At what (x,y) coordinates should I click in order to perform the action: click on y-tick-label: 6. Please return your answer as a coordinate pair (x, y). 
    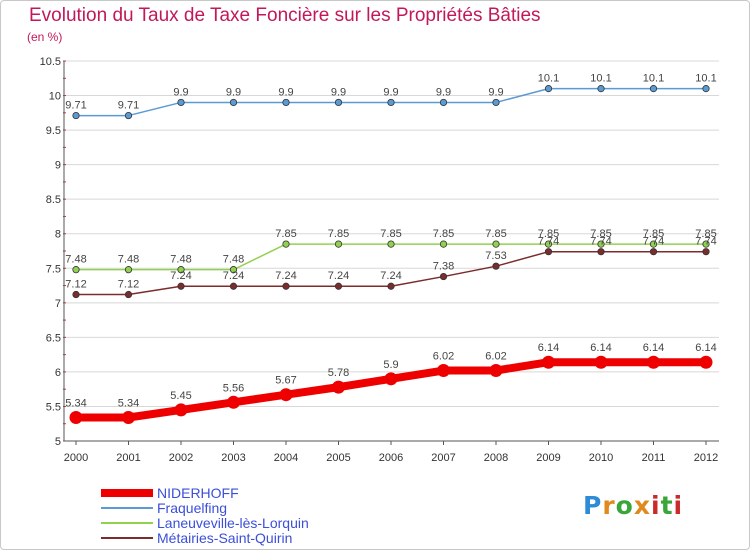
    Looking at the image, I should click on (58, 373).